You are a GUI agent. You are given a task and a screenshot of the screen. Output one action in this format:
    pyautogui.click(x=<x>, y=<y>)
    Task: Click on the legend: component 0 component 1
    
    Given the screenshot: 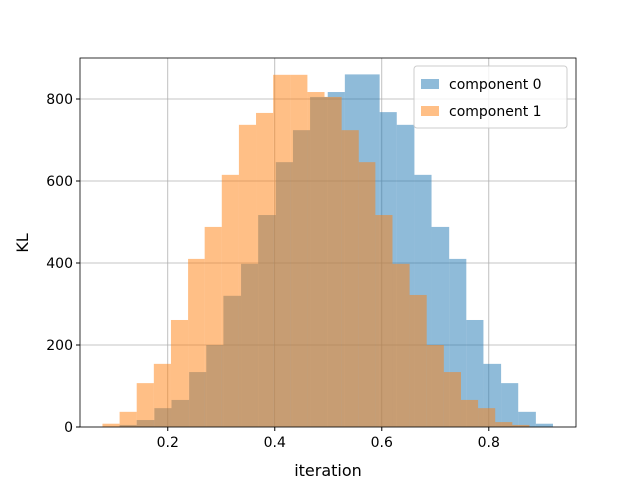 What is the action you would take?
    pyautogui.click(x=490, y=97)
    